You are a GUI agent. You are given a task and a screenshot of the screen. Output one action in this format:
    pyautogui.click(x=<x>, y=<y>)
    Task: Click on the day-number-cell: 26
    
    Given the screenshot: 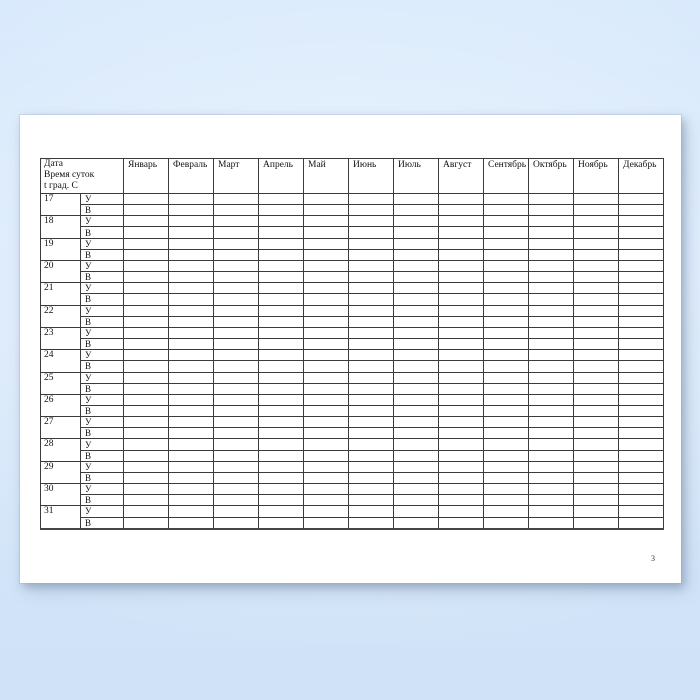 What is the action you would take?
    pyautogui.click(x=60, y=405)
    